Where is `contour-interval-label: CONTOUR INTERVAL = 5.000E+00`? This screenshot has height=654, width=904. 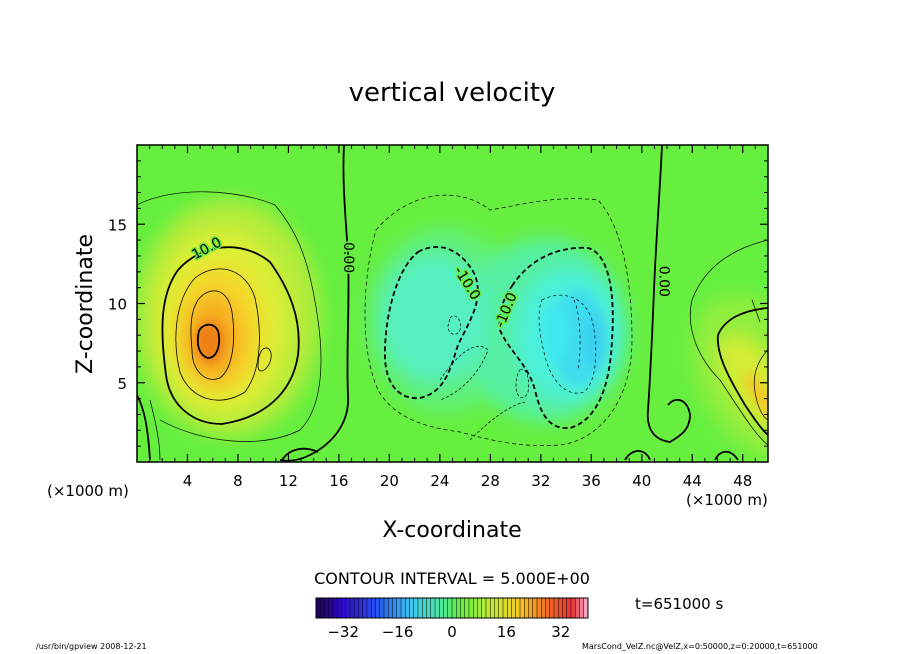
contour-interval-label: CONTOUR INTERVAL = 5.000E+00 is located at coordinates (452, 578).